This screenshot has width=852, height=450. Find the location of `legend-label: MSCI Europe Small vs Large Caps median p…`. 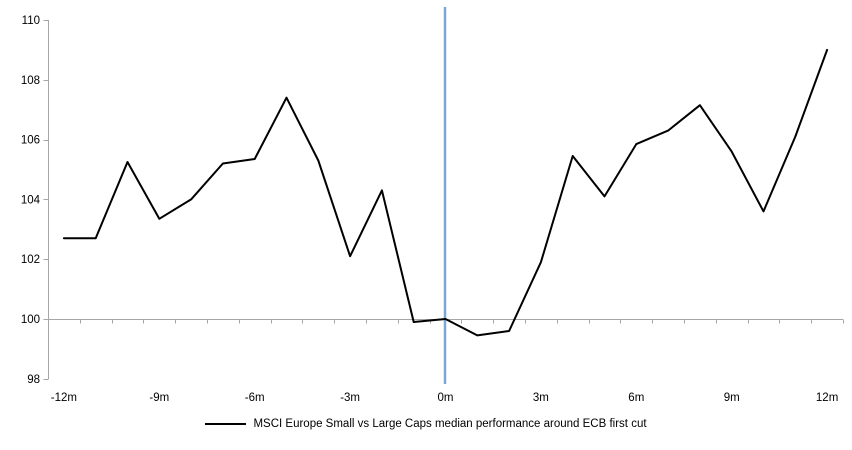

legend-label: MSCI Europe Small vs Large Caps median p… is located at coordinates (450, 424).